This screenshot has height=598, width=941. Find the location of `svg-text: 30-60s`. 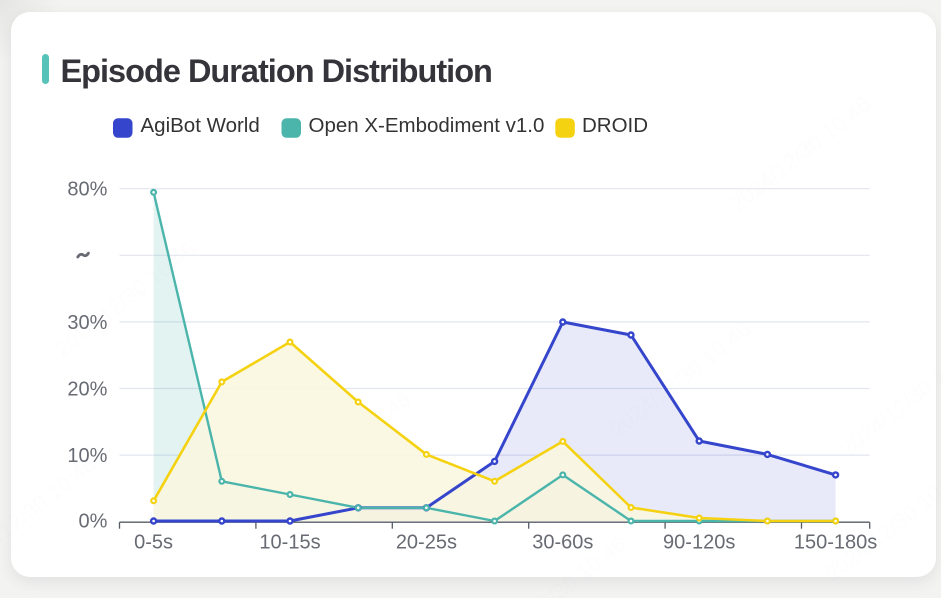

svg-text: 30-60s is located at coordinates (562, 543).